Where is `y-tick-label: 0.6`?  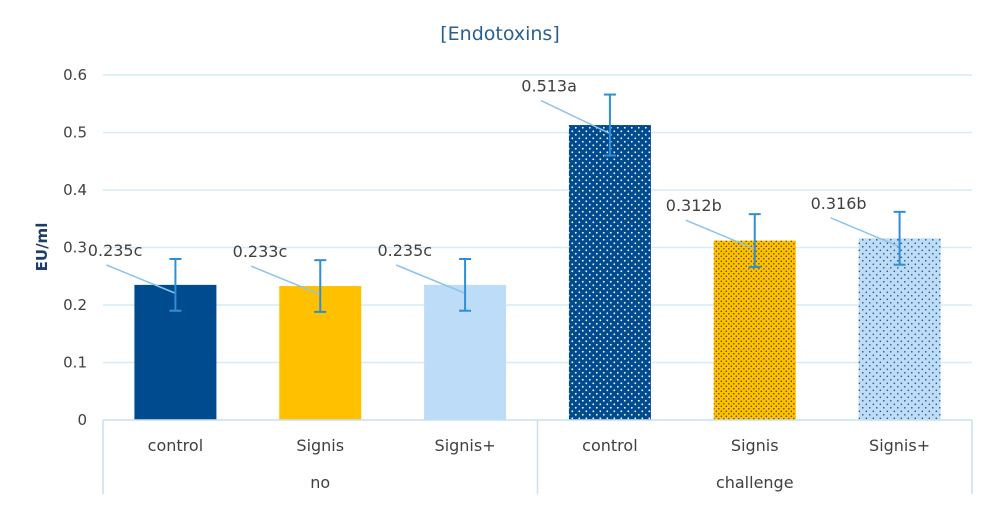 y-tick-label: 0.6 is located at coordinates (75, 75).